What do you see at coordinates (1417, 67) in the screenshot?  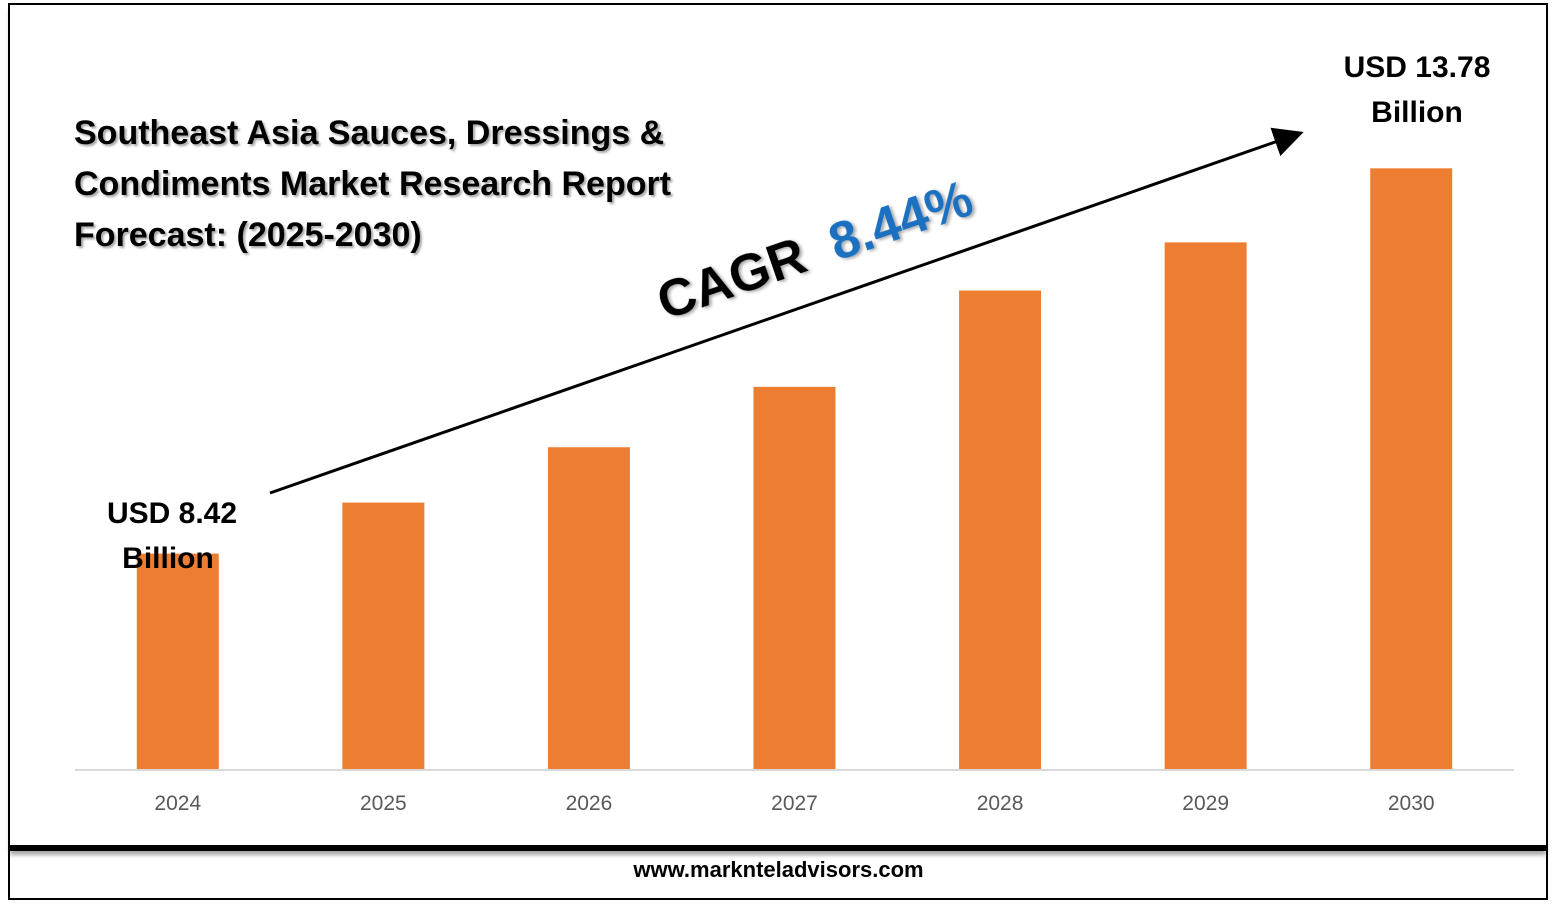 I see `end-value-label: USD 13.78` at bounding box center [1417, 67].